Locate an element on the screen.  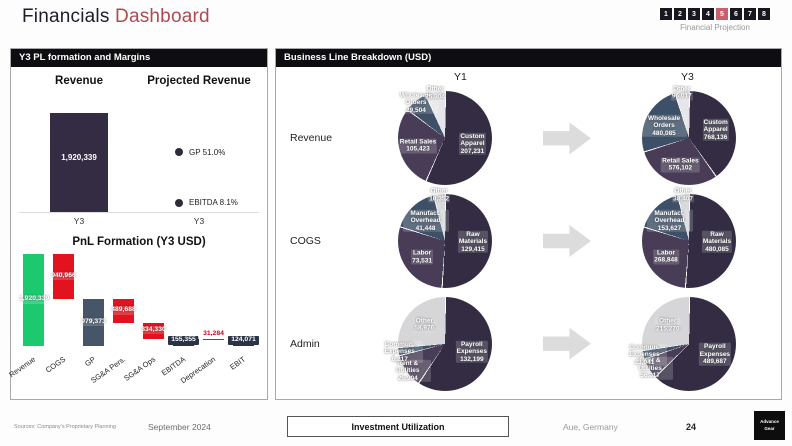
footer-location: Aue, Germany is located at coordinates (590, 427).